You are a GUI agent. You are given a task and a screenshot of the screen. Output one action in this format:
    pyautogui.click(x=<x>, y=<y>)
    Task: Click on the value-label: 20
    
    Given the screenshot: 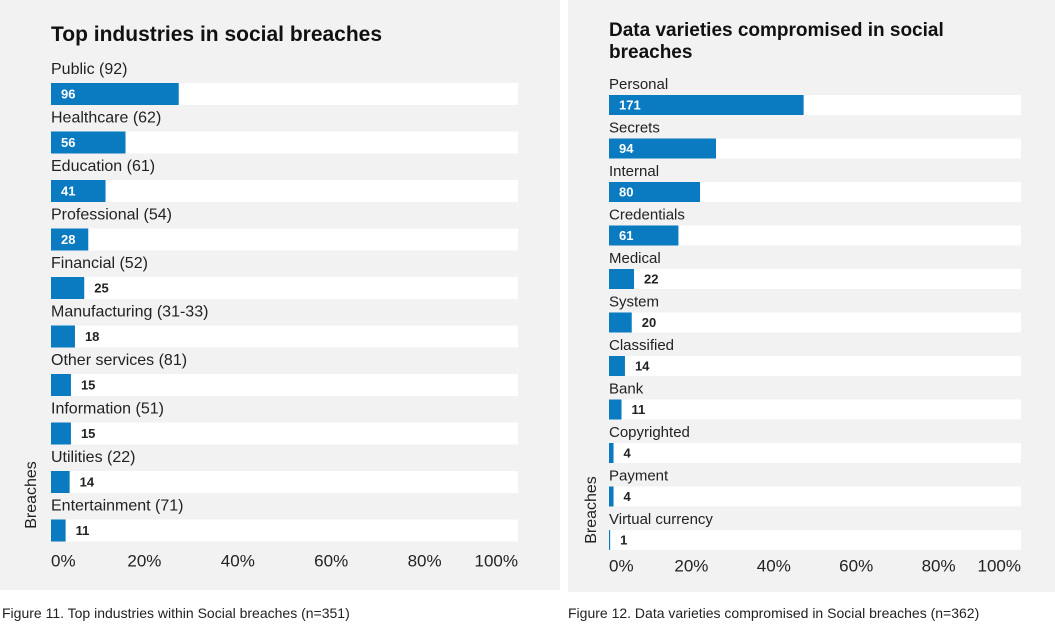 What is the action you would take?
    pyautogui.click(x=649, y=322)
    